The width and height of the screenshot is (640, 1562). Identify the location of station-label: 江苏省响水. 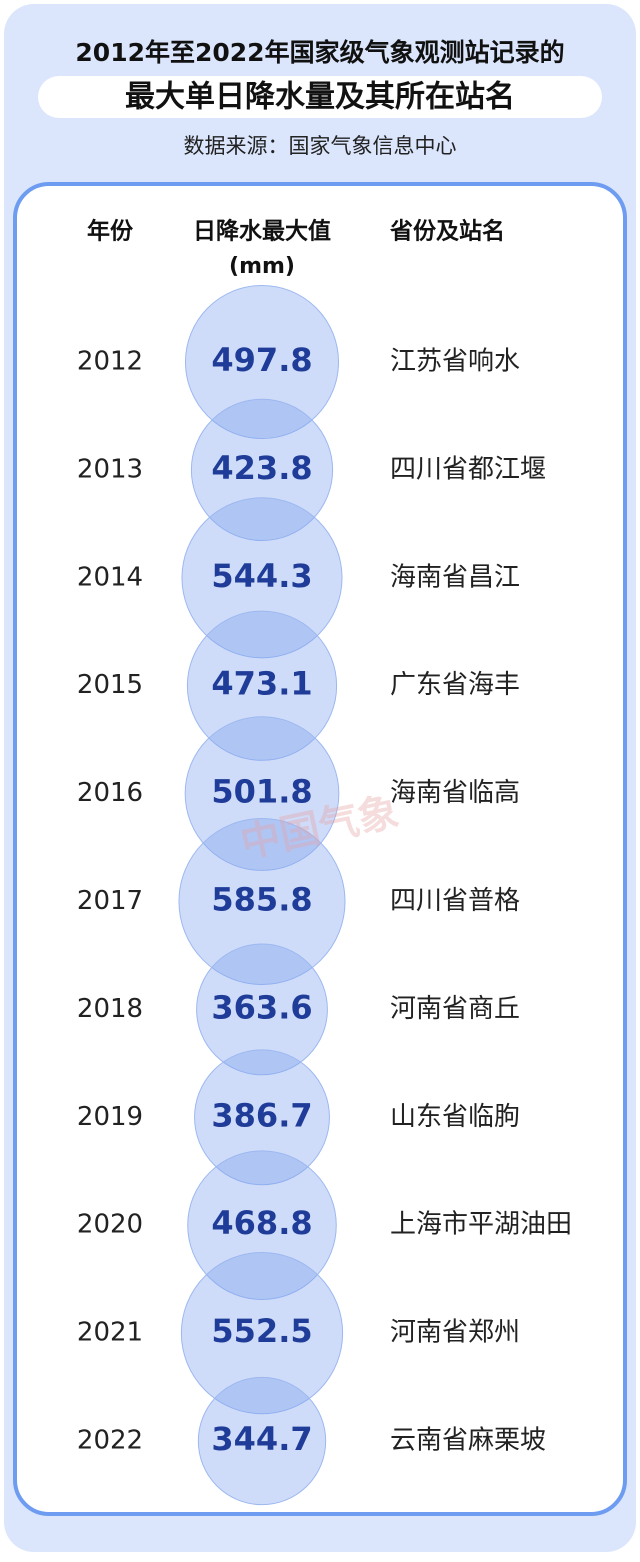
(455, 362).